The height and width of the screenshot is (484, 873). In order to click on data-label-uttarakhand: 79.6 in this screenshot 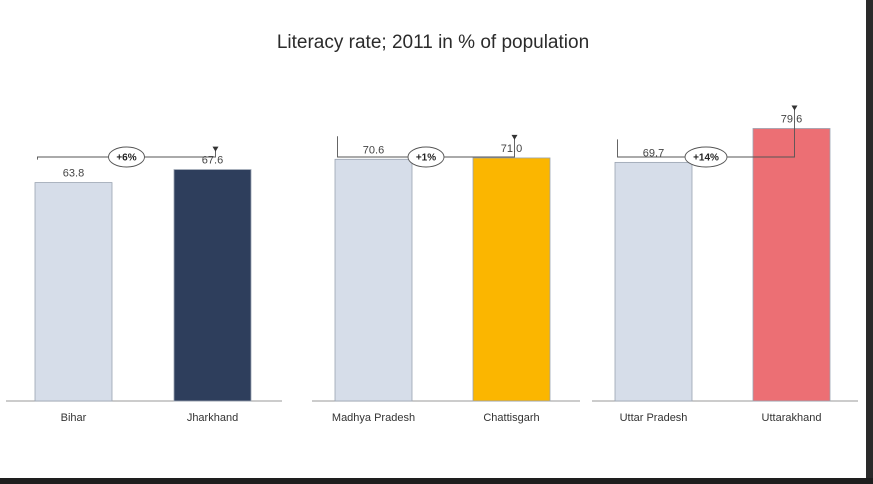, I will do `click(791, 119)`.